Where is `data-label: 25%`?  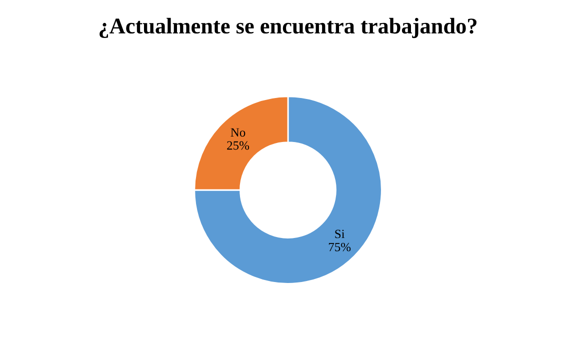 data-label: 25% is located at coordinates (238, 145).